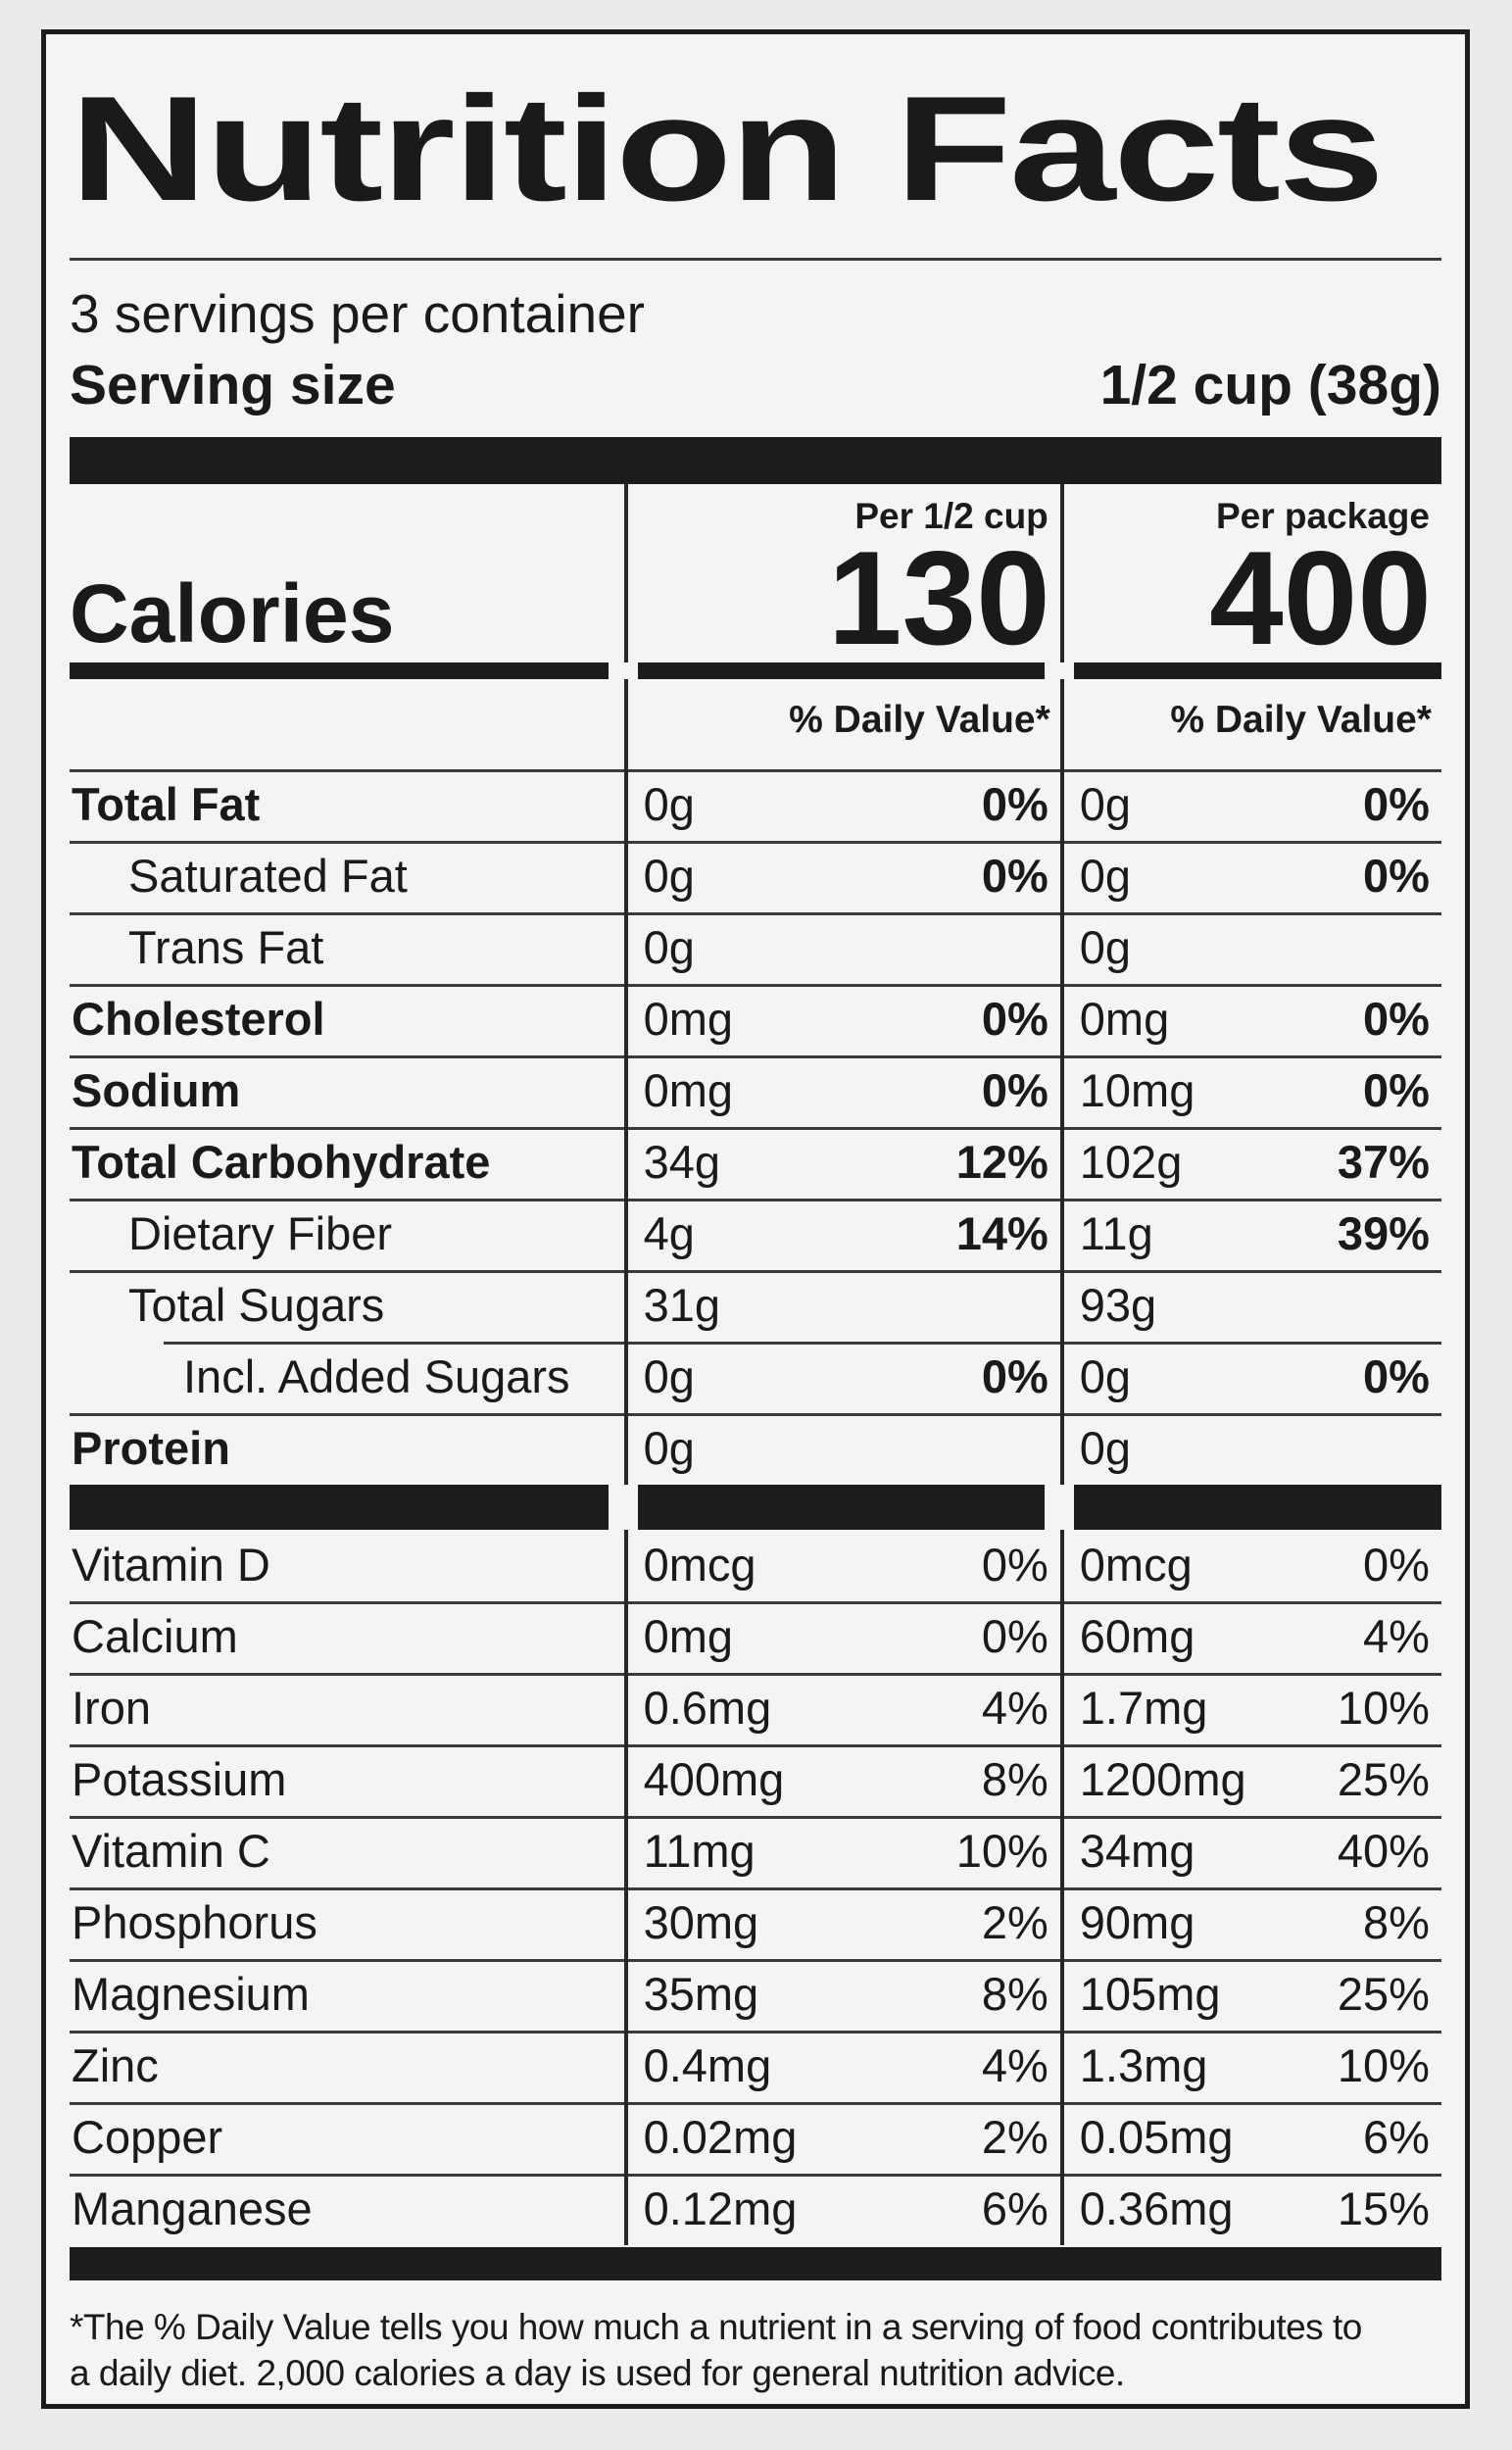 Image resolution: width=1512 pixels, height=2450 pixels. Describe the element at coordinates (756, 1995) in the screenshot. I see `nutrient-row: Magnesium 35mg 8% 105mg 25%` at that location.